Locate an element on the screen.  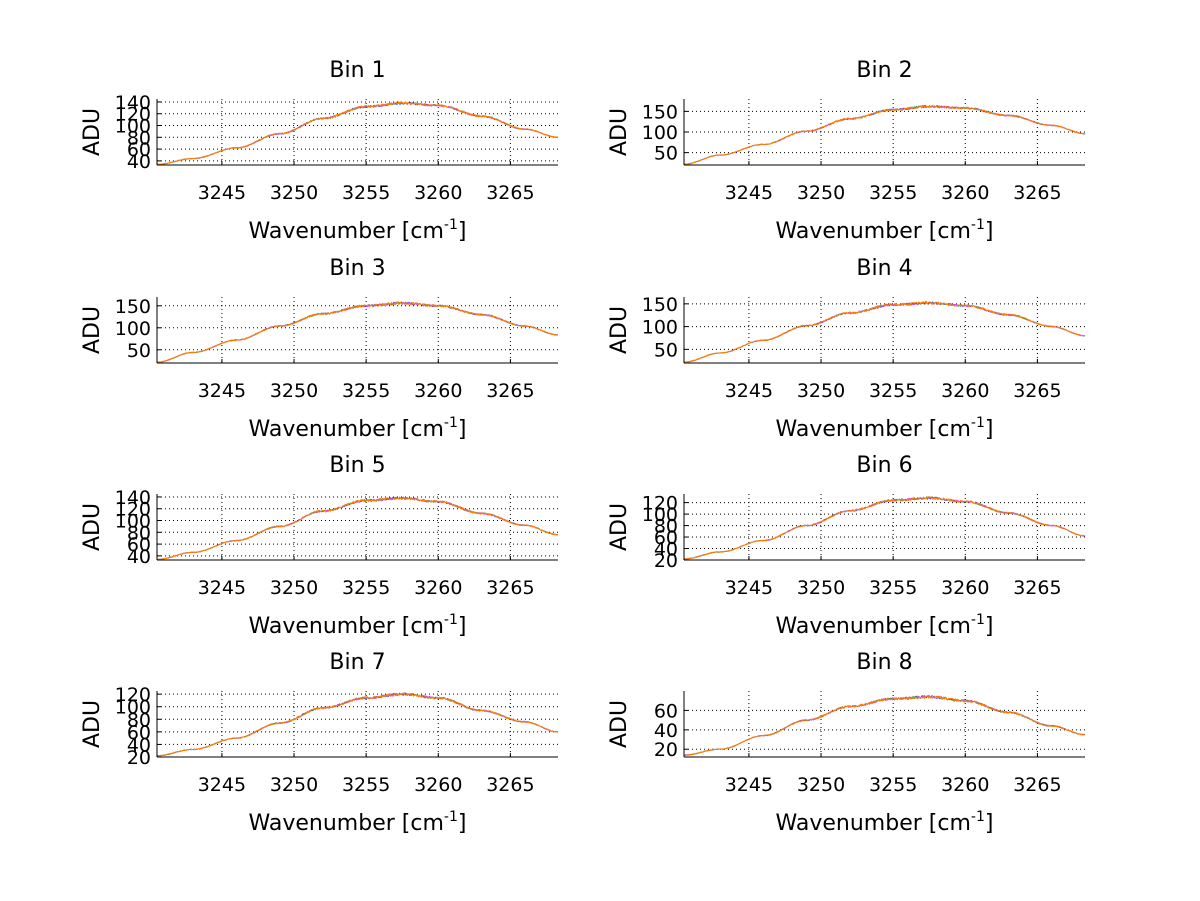
subplot-title: Bin 2 is located at coordinates (884, 70).